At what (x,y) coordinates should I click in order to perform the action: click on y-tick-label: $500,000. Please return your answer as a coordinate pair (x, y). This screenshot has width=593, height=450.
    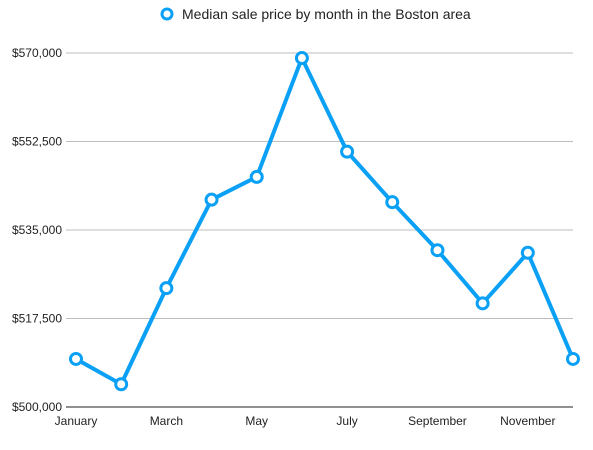
    Looking at the image, I should click on (37, 407).